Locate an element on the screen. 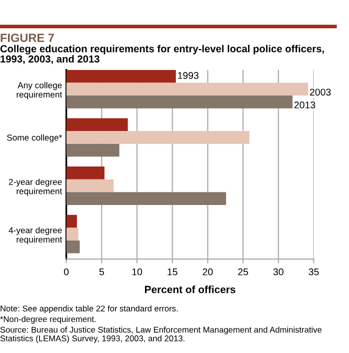 This screenshot has width=349, height=353. series-label: 1993 is located at coordinates (188, 75).